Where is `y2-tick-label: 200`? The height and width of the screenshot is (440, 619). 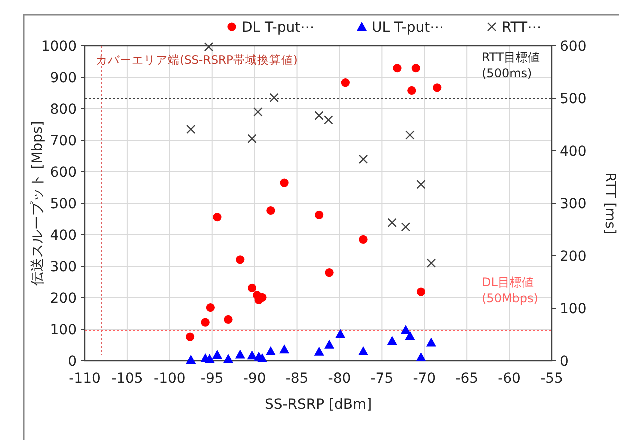 y2-tick-label: 200 is located at coordinates (573, 257).